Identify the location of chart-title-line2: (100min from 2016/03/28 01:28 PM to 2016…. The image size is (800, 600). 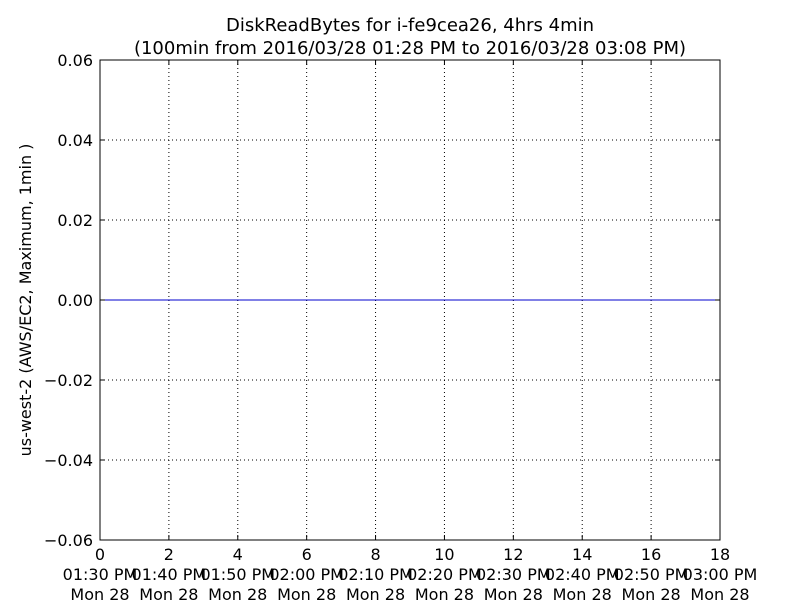
(410, 48).